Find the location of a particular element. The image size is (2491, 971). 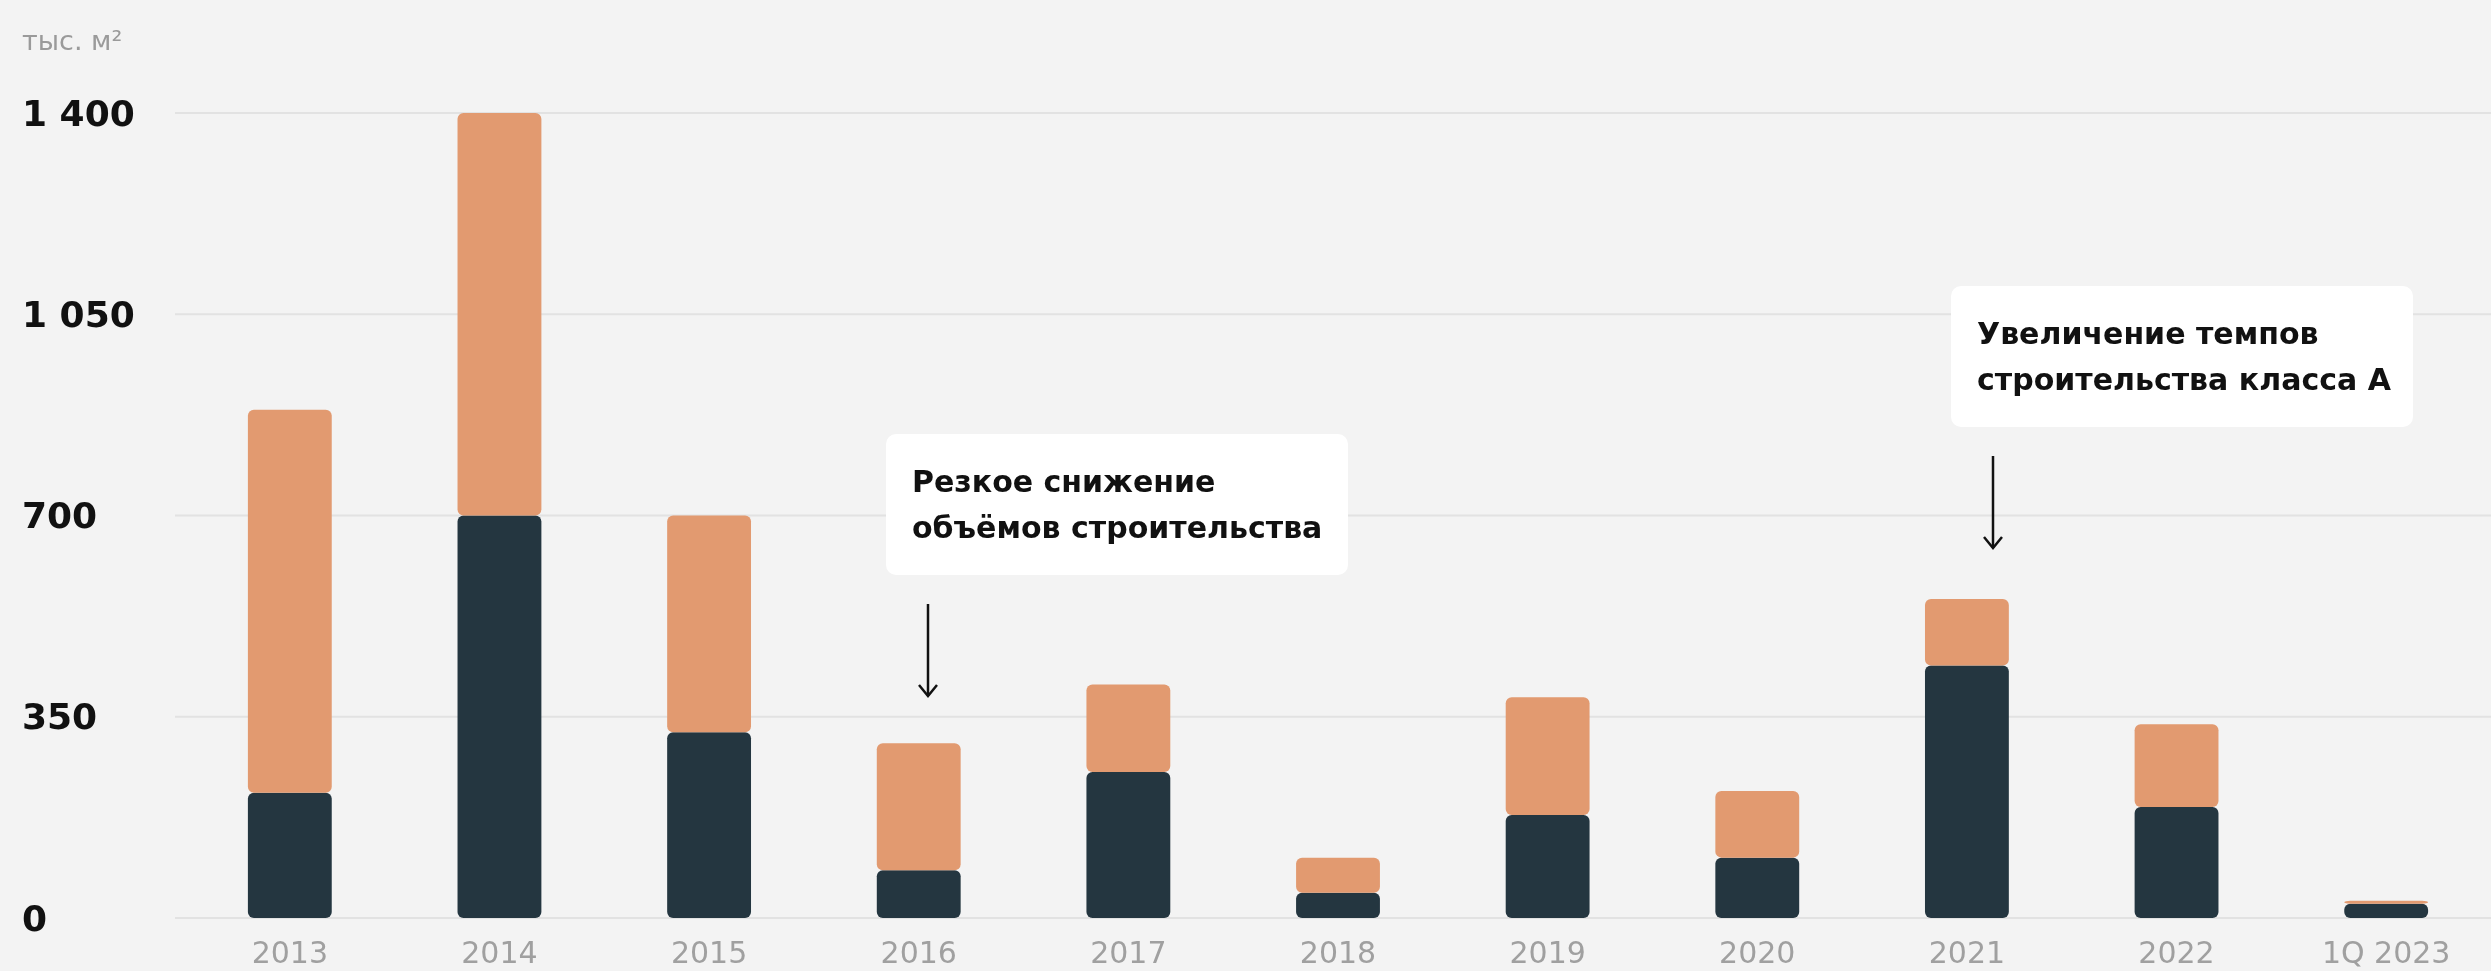

y-tick-label: 700 is located at coordinates (60, 516).